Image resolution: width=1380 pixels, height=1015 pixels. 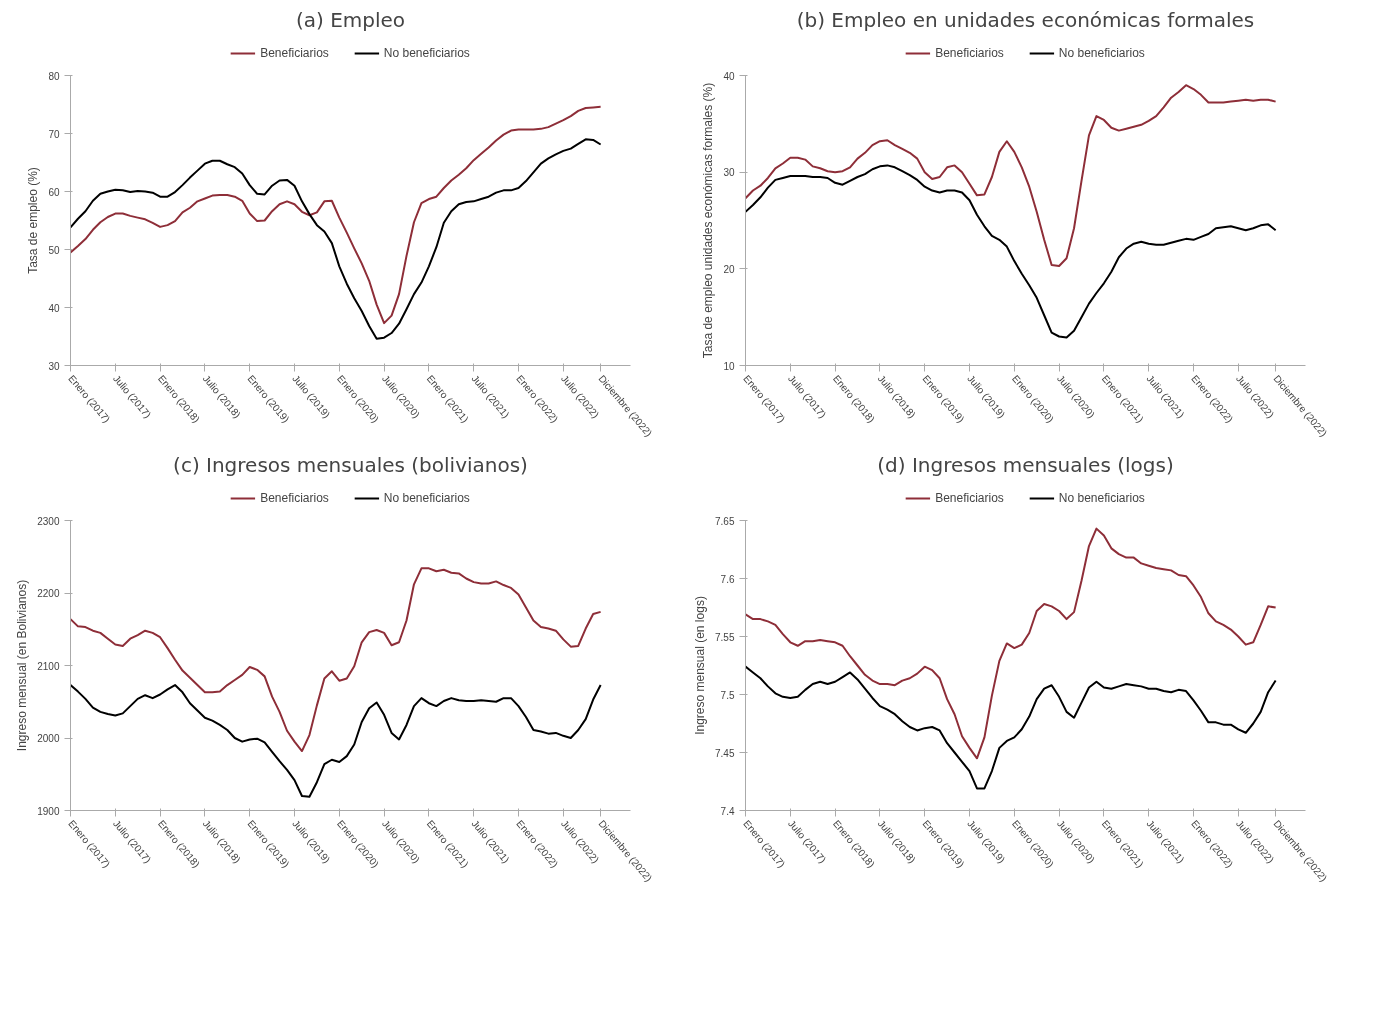 I want to click on chart-title: (b) Empleo en unidades económicas formales, so click(x=1025, y=19).